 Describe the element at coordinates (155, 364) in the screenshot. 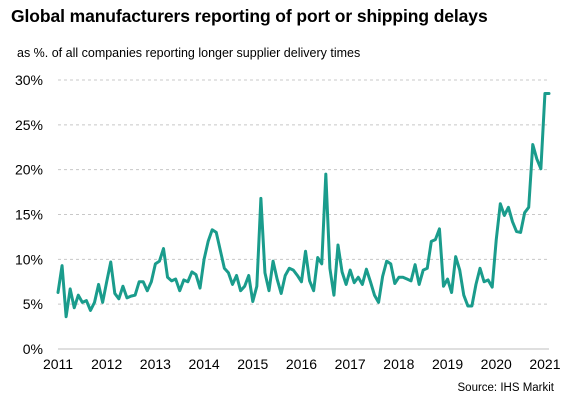

I see `x-tick-label: 2013` at that location.